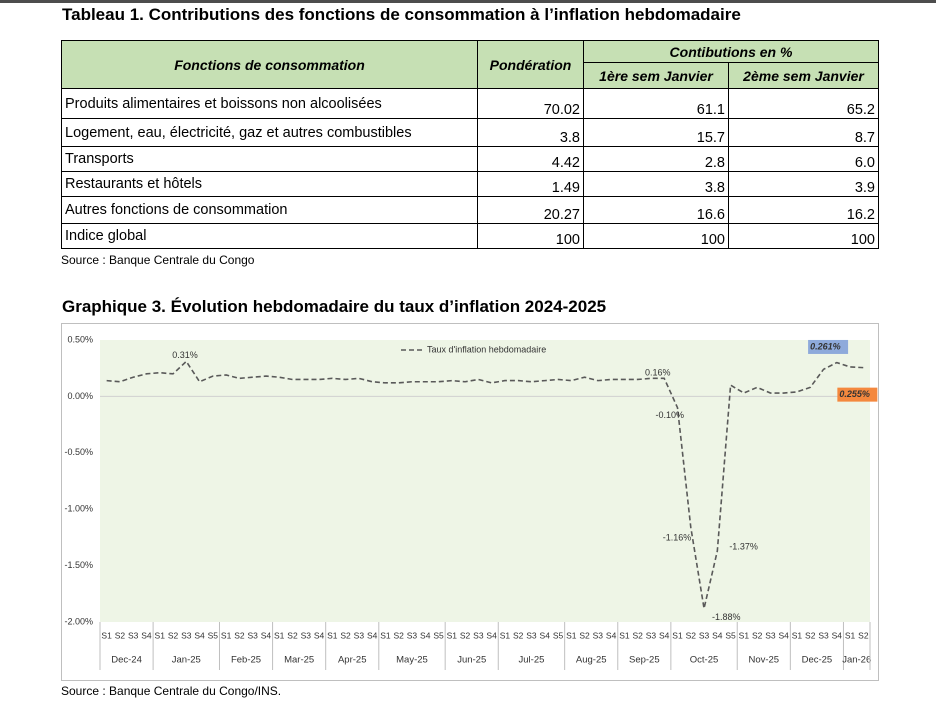 The height and width of the screenshot is (710, 936). I want to click on x-tick-label: S5, so click(730, 635).